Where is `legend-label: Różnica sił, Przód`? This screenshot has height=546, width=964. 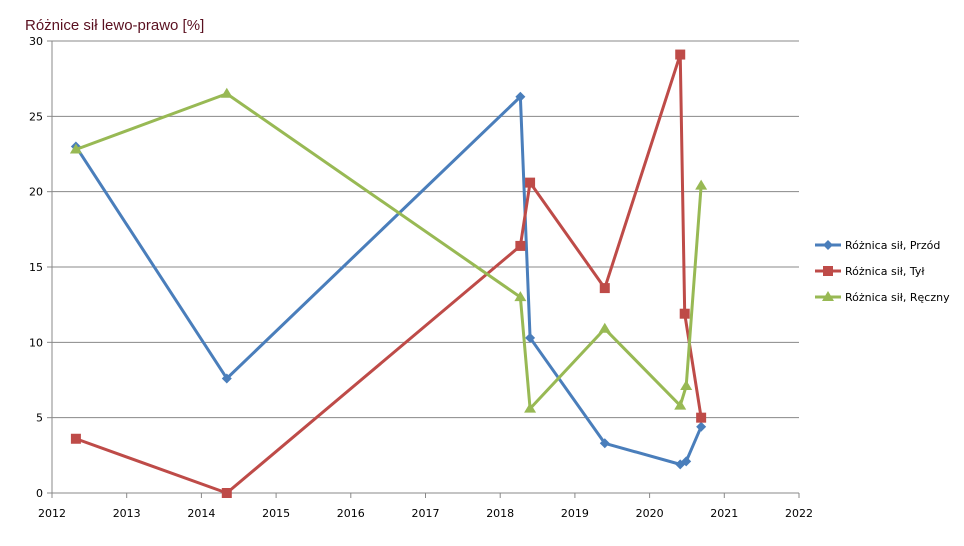 legend-label: Różnica sił, Przód is located at coordinates (892, 245).